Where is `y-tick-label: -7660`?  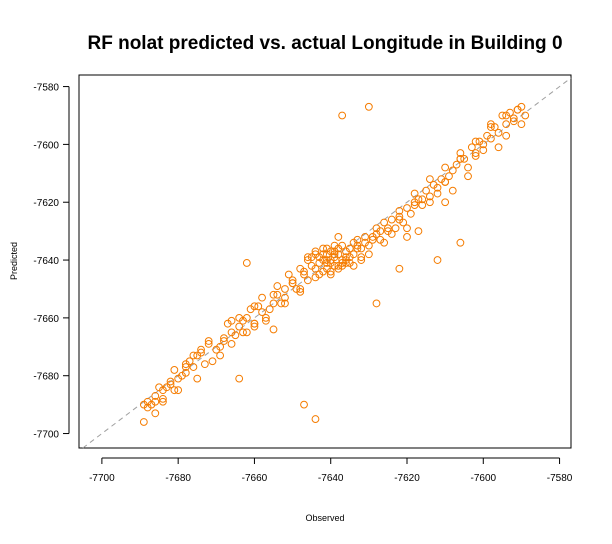 y-tick-label: -7660 is located at coordinates (46, 319).